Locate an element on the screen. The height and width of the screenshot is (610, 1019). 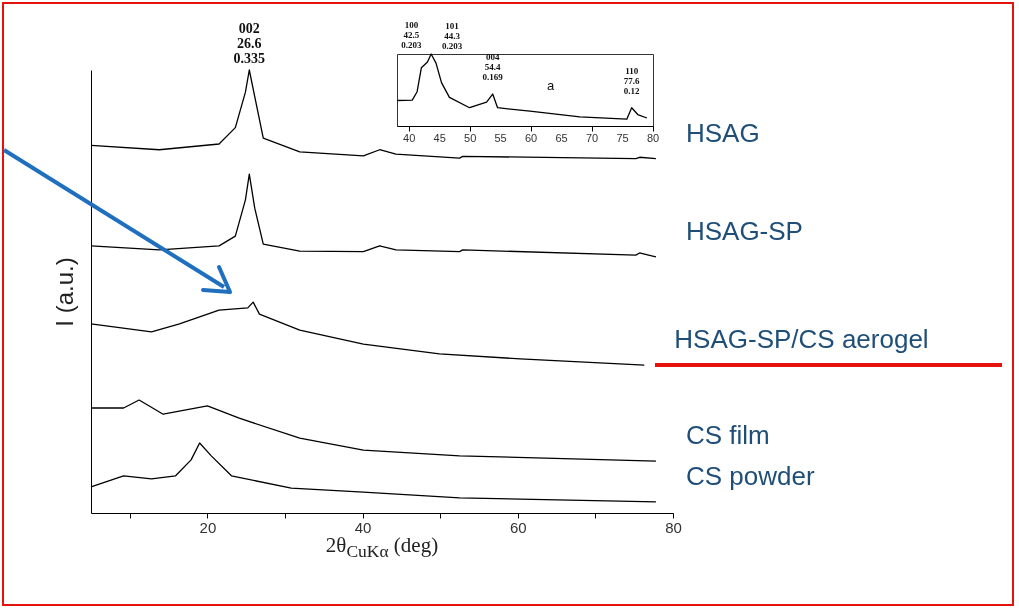
annotation: 110 77.6 0.12 is located at coordinates (632, 80).